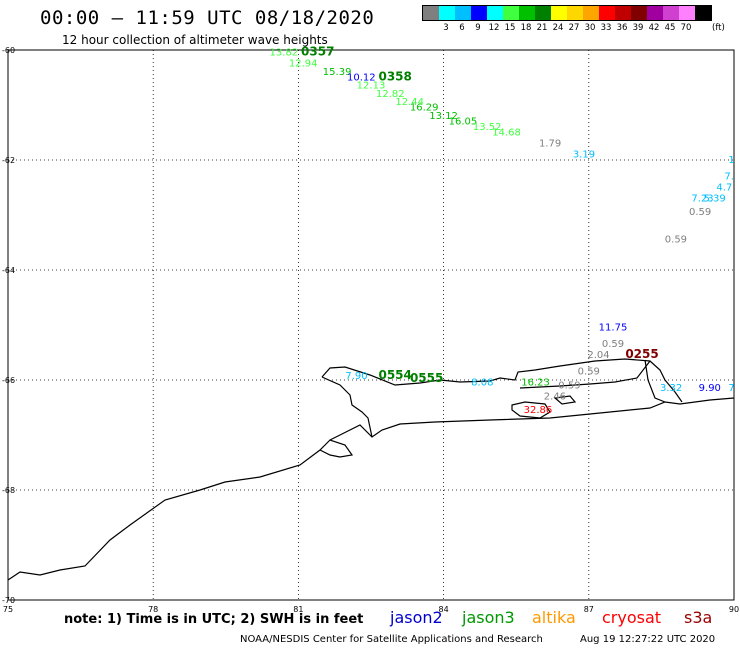 The image size is (740, 650). I want to click on wave-height-value: 2.46, so click(555, 396).